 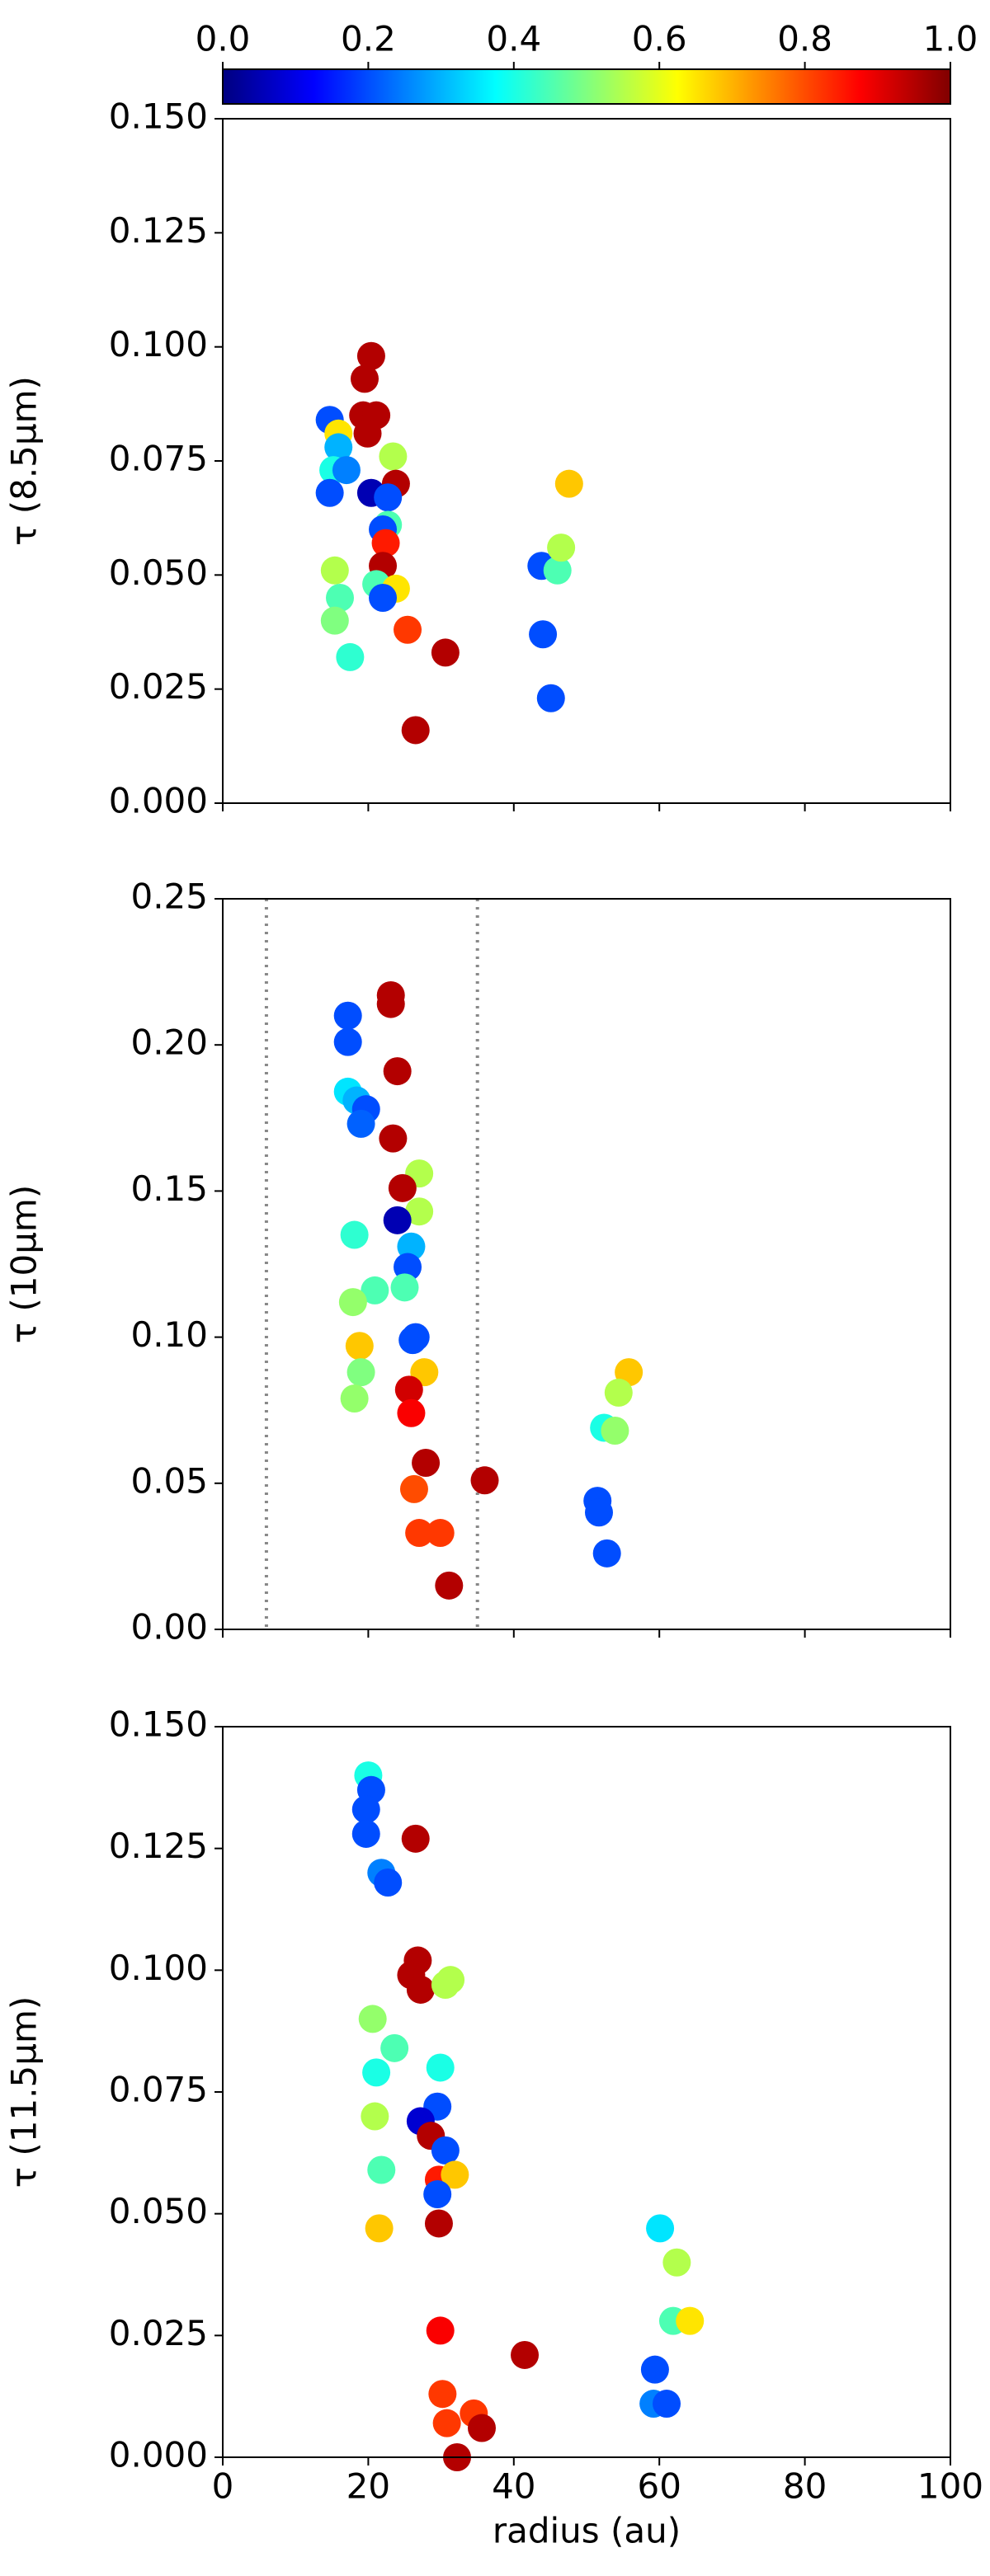 I want to click on y-tick-label: 0.05, so click(x=169, y=1480).